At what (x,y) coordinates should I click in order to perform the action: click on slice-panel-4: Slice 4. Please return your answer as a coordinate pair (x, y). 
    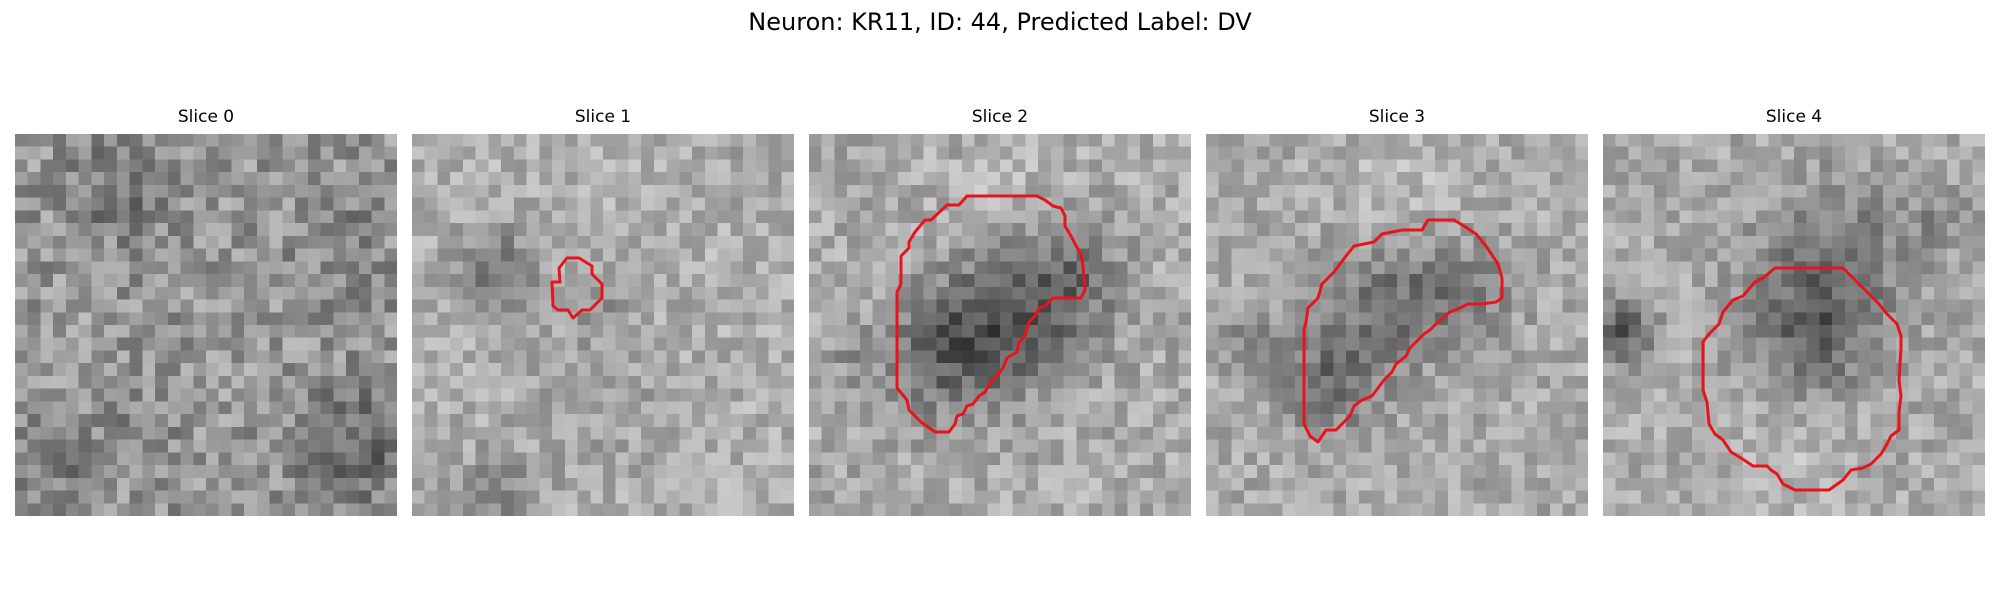
    Looking at the image, I should click on (1794, 311).